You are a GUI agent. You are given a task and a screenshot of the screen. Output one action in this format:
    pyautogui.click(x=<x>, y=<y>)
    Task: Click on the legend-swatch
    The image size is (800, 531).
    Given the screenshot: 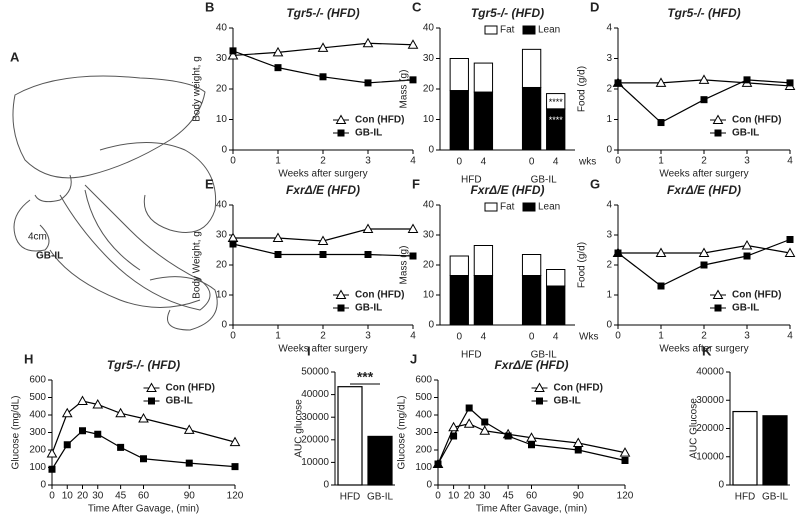 What is the action you would take?
    pyautogui.click(x=491, y=30)
    